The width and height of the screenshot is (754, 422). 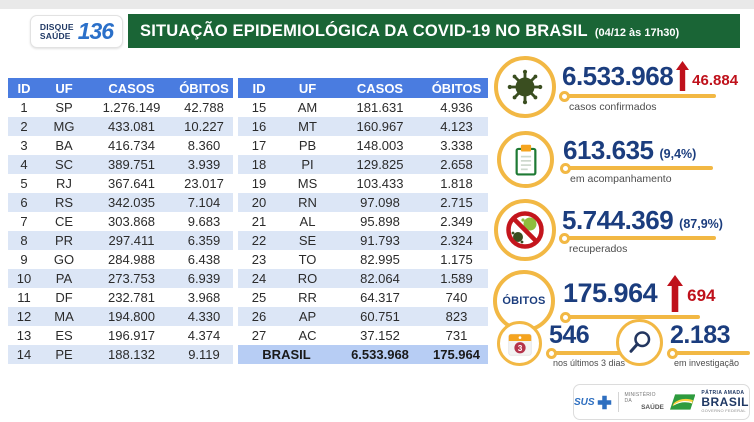 I want to click on hotline-line2: SAÚDE, so click(x=55, y=35).